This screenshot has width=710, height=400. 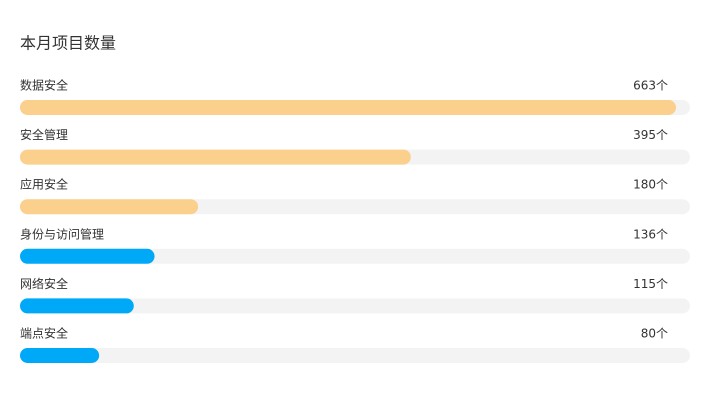 What do you see at coordinates (68, 43) in the screenshot?
I see `chart-title: 本月项目数量` at bounding box center [68, 43].